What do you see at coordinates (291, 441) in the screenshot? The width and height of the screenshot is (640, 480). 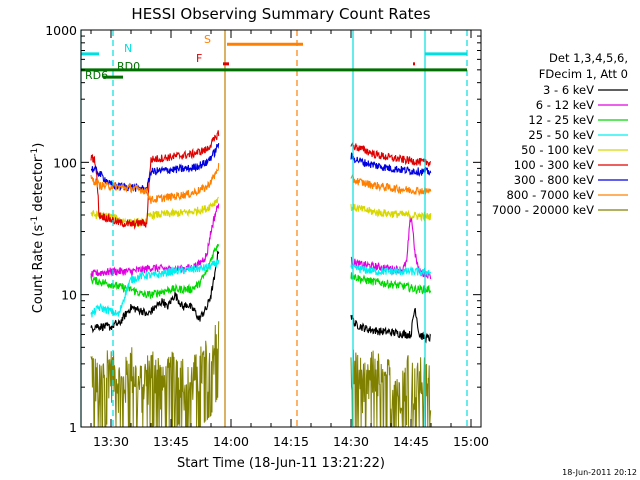 I see `x-tick-label-14-15: 14:15` at bounding box center [291, 441].